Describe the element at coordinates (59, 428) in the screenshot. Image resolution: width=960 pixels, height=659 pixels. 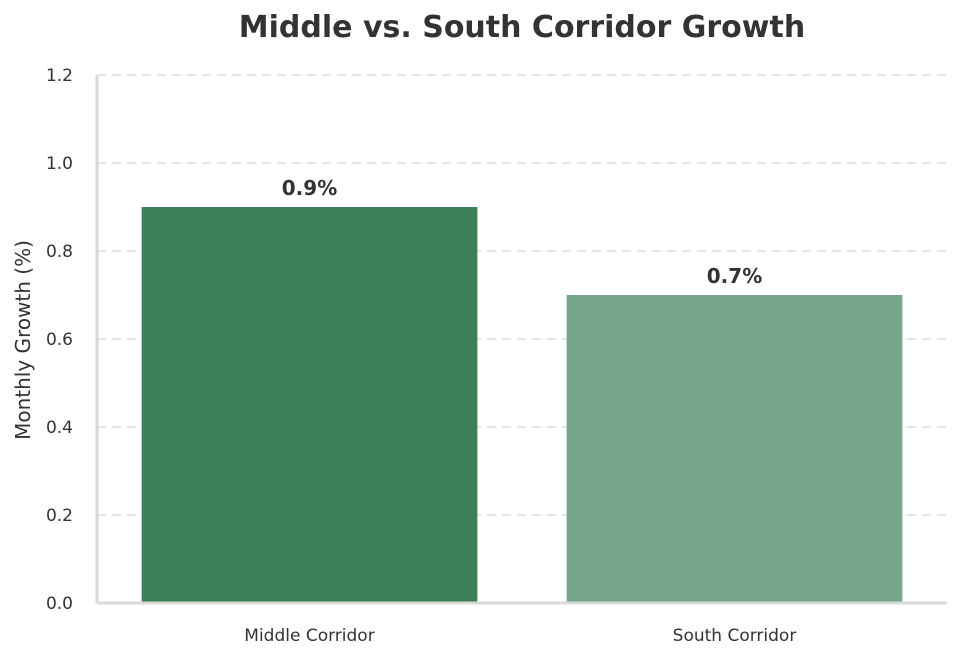
I see `y-tick-label: 0.4` at that location.